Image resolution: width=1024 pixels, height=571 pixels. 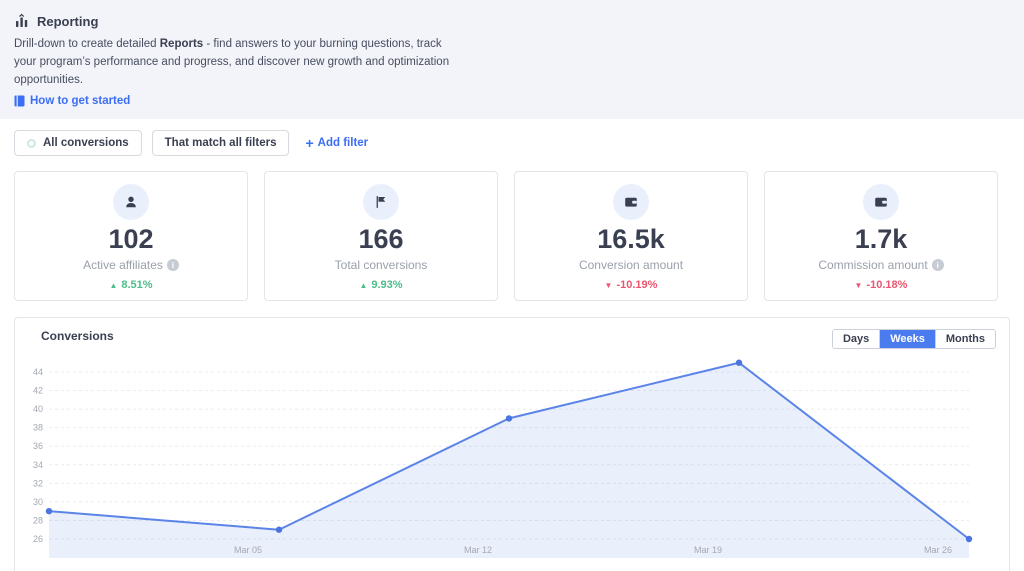 What do you see at coordinates (38, 428) in the screenshot?
I see `svg-text: 38` at bounding box center [38, 428].